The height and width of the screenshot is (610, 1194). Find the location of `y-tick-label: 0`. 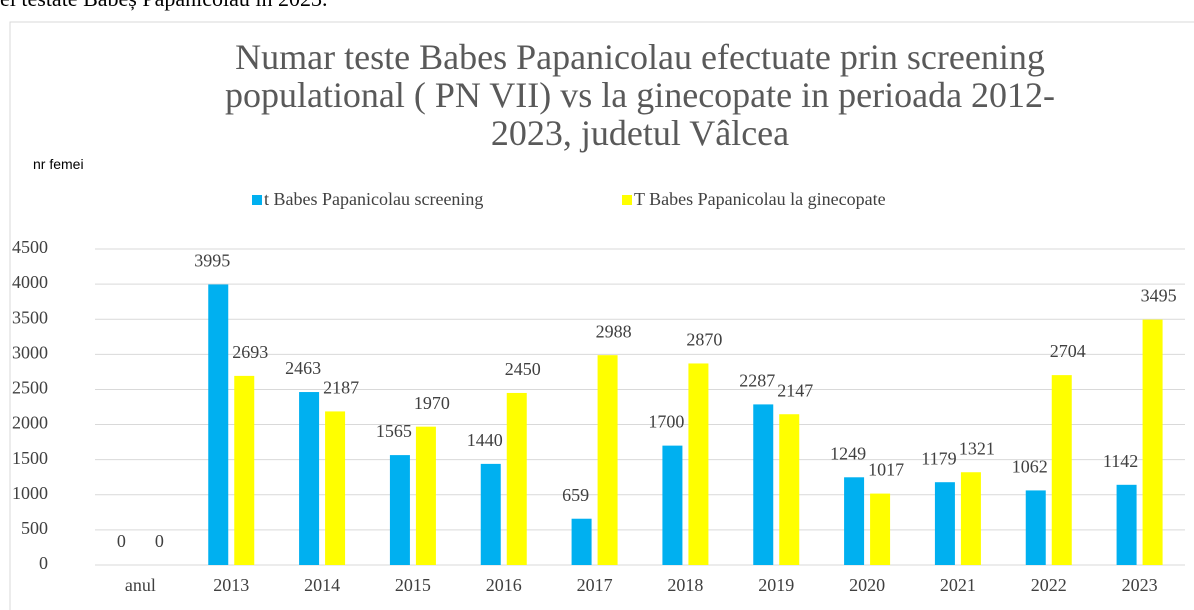

y-tick-label: 0 is located at coordinates (43, 563).